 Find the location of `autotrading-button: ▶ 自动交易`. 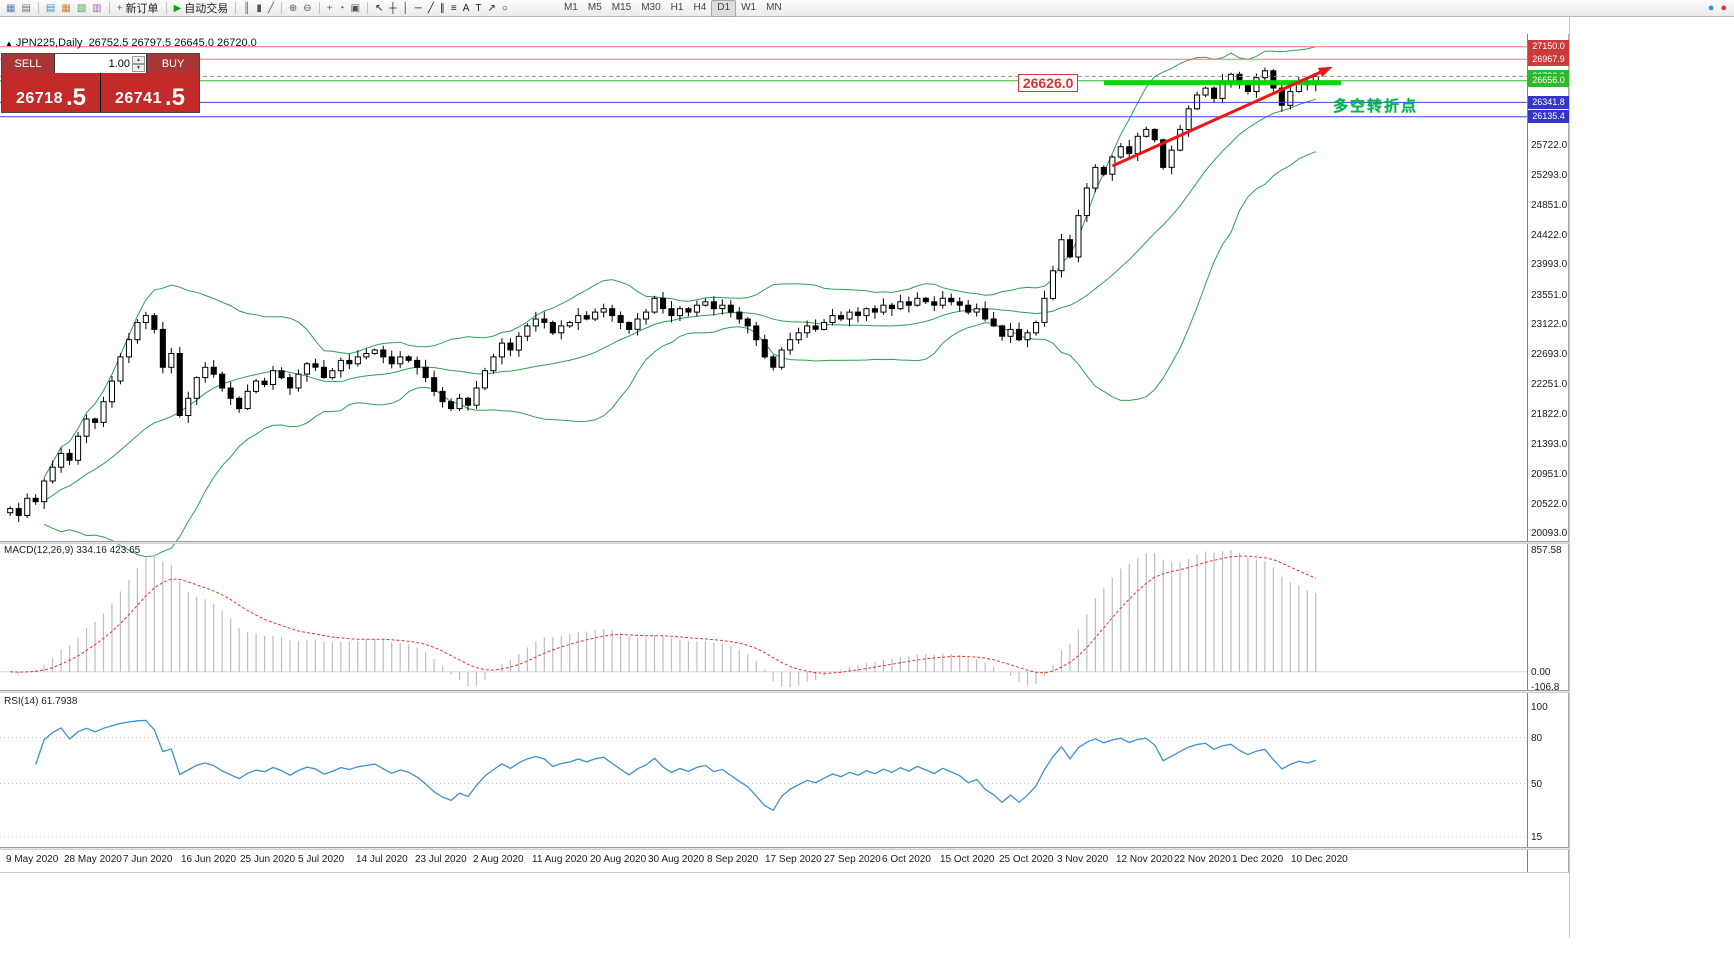

autotrading-button: ▶ 自动交易 is located at coordinates (201, 8).